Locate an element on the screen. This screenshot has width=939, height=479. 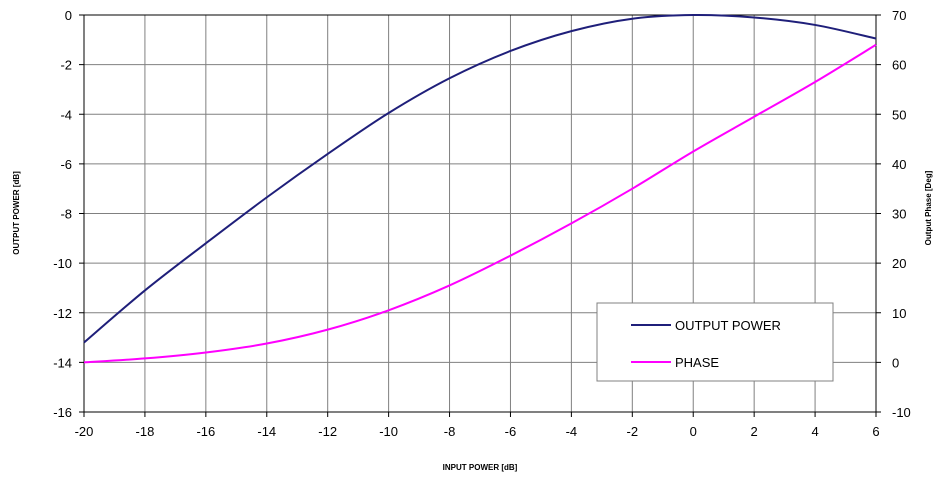
y-tick-label: -14 is located at coordinates (62, 362).